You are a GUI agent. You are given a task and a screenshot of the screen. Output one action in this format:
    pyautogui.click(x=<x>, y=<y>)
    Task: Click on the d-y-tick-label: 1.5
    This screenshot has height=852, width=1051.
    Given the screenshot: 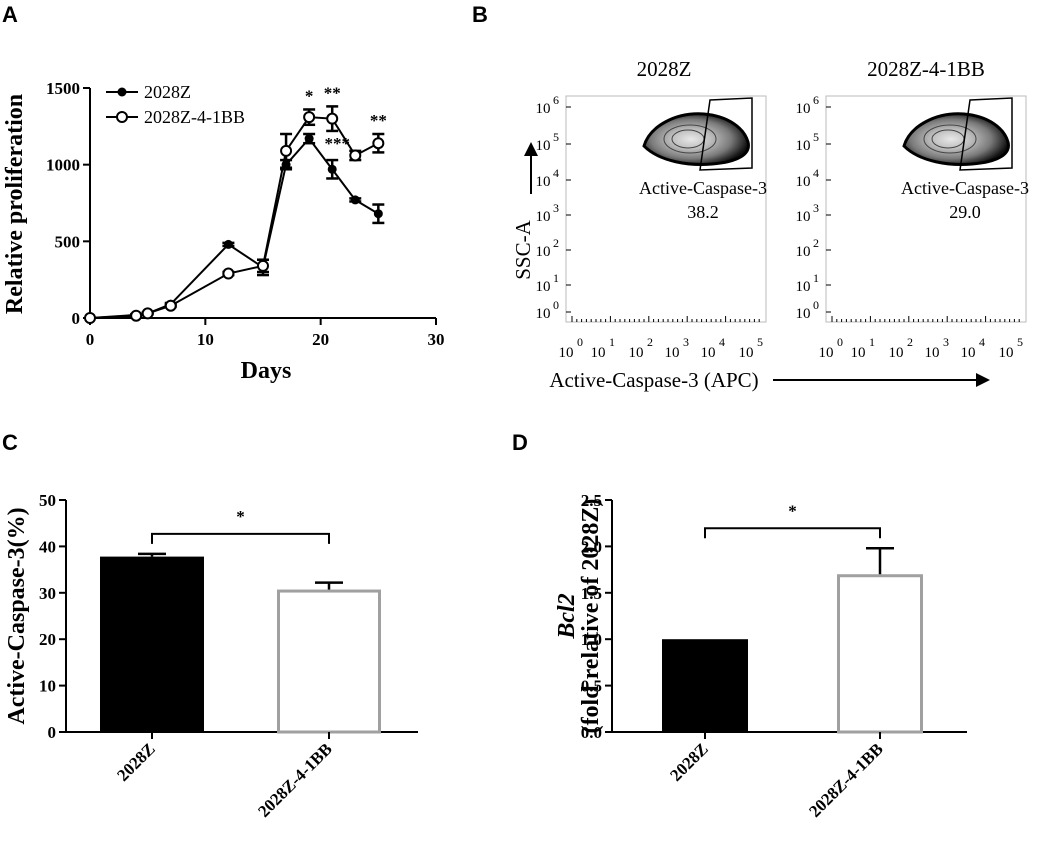 What is the action you would take?
    pyautogui.click(x=591, y=593)
    